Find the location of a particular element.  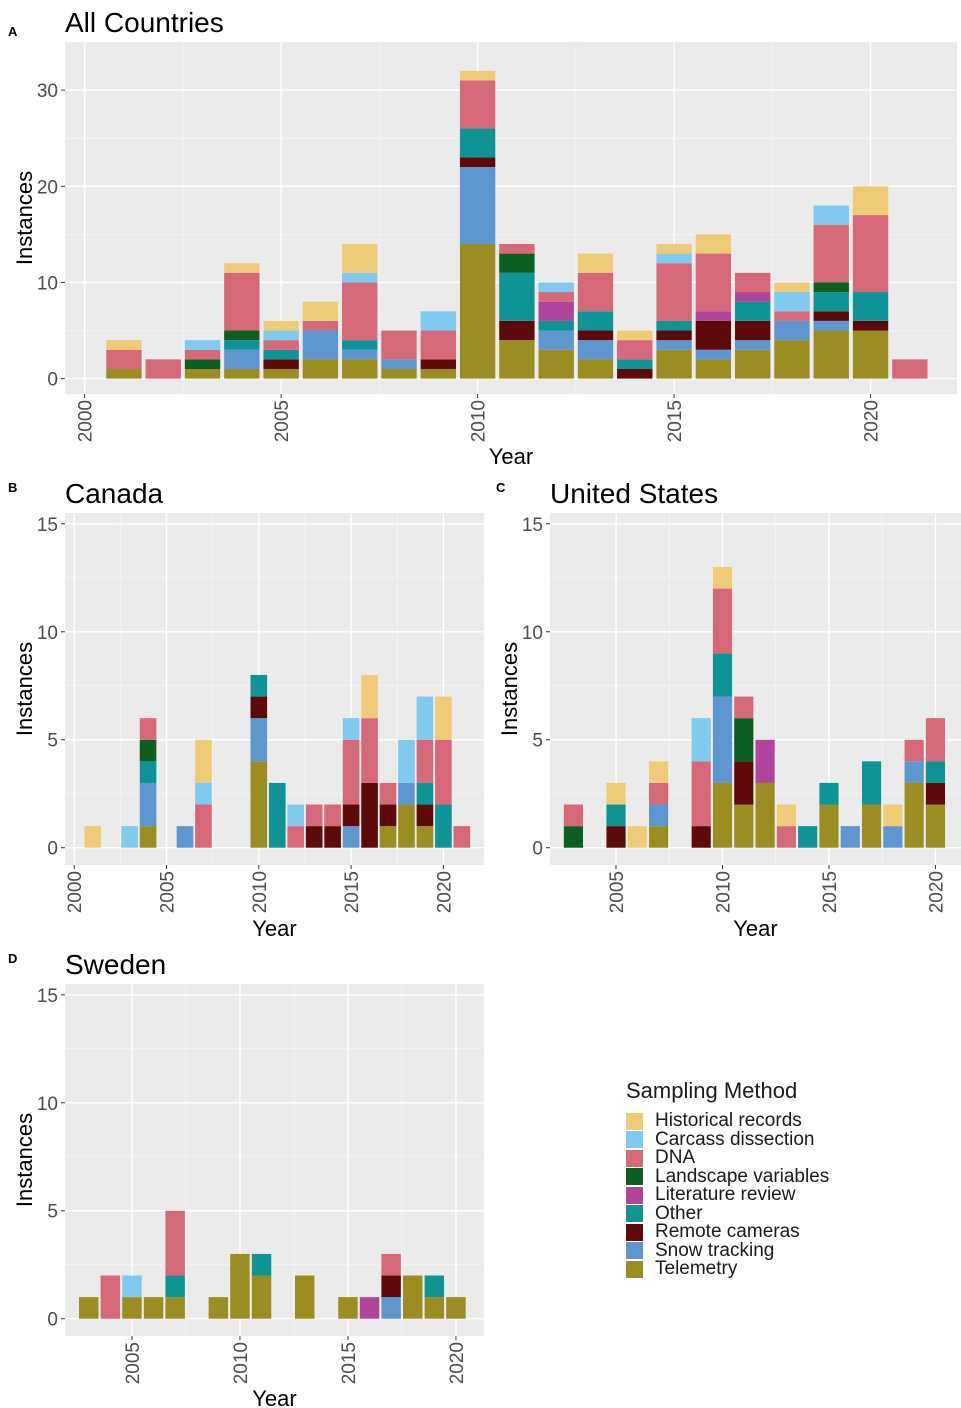

legend-item: Other is located at coordinates (727, 1213).